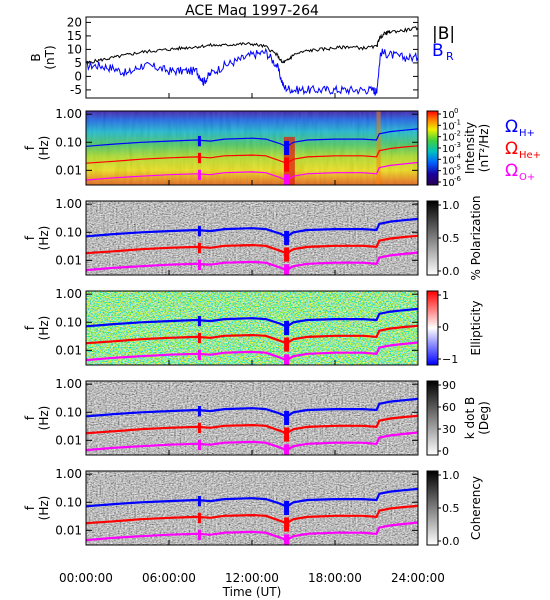  Describe the element at coordinates (36, 57) in the screenshot. I see `b-ylabel-top: B` at that location.